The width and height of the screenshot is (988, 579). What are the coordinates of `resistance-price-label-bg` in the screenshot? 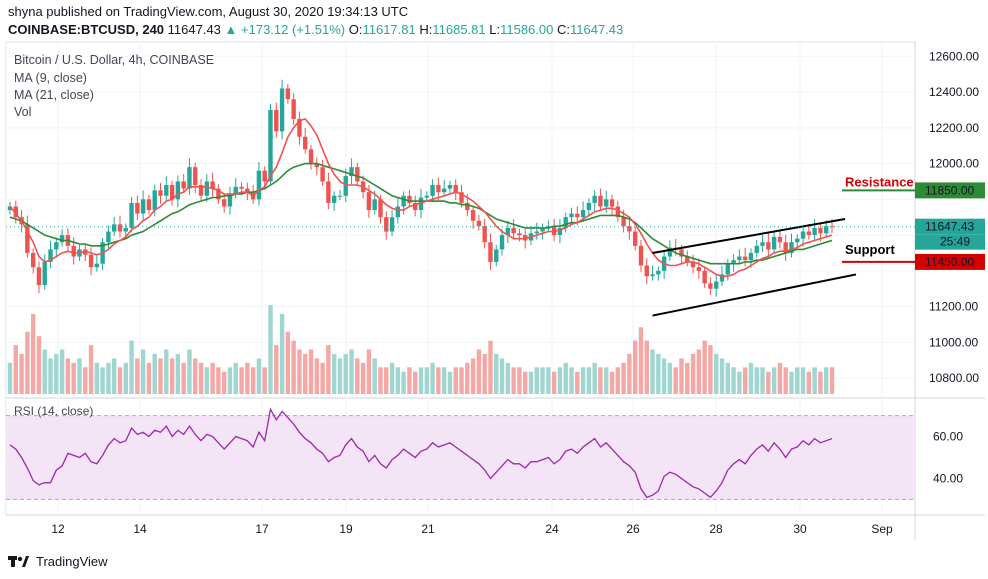 It's located at (950, 190).